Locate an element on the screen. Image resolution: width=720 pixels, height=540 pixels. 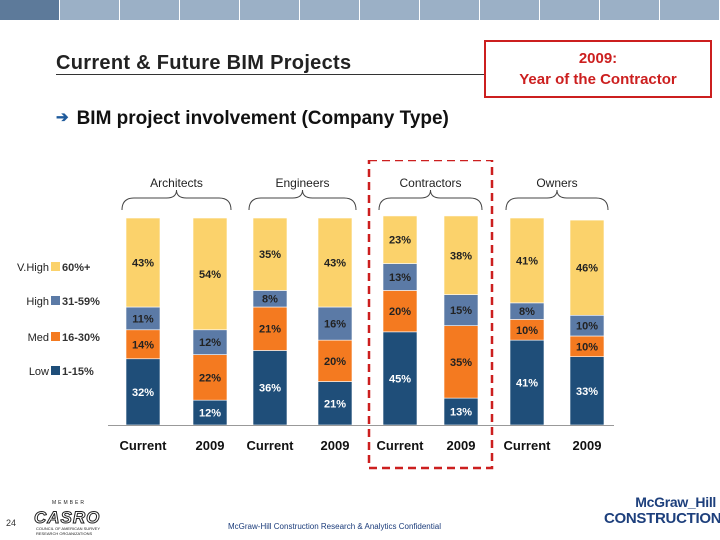
bar-value-label: 46% is located at coordinates (587, 269).